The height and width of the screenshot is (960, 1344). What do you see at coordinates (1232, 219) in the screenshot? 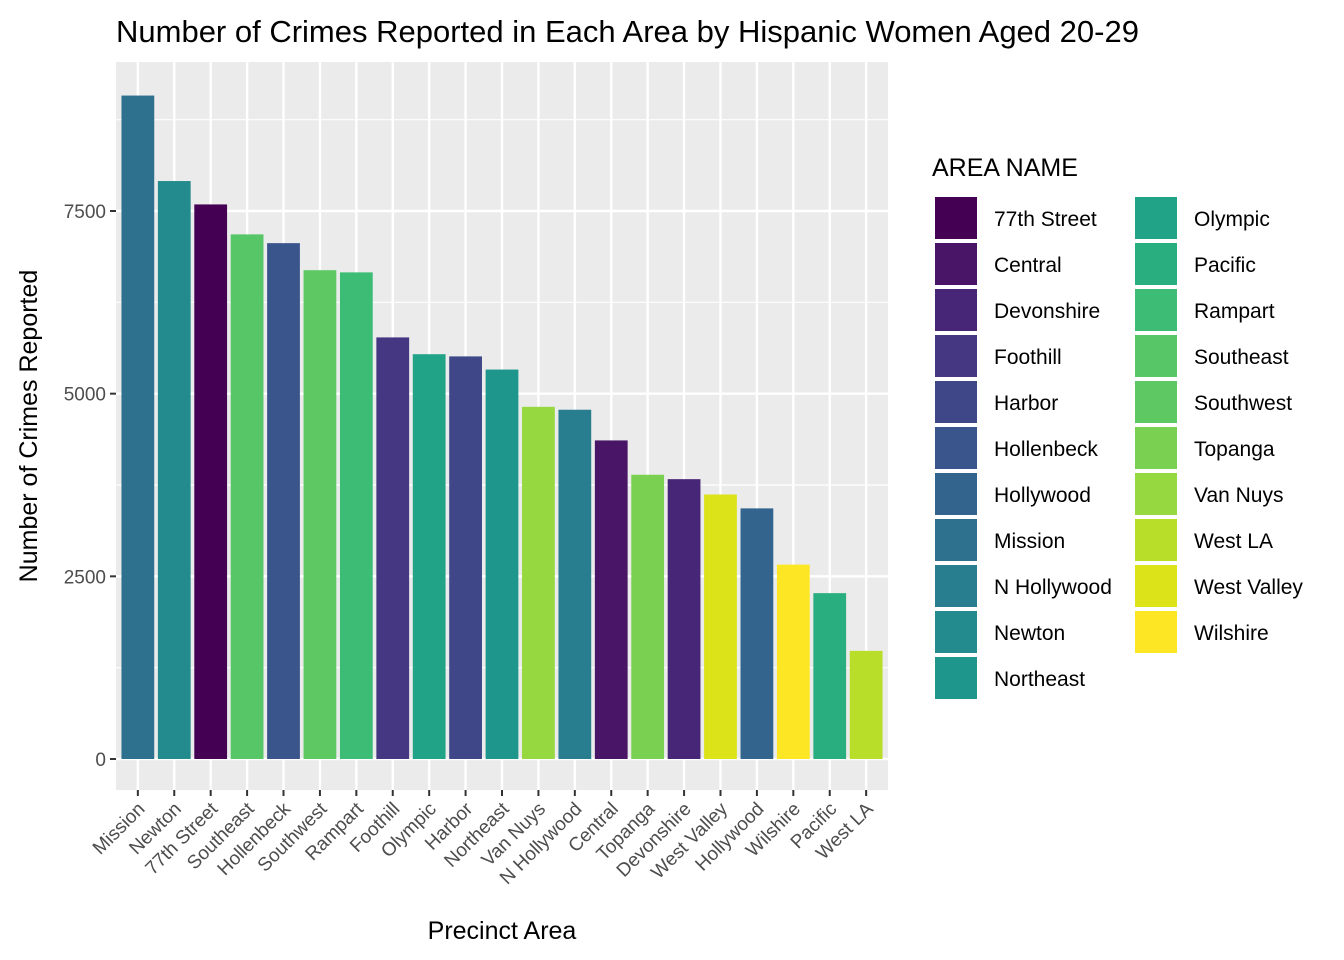
I see `legend-label: Olympic` at bounding box center [1232, 219].